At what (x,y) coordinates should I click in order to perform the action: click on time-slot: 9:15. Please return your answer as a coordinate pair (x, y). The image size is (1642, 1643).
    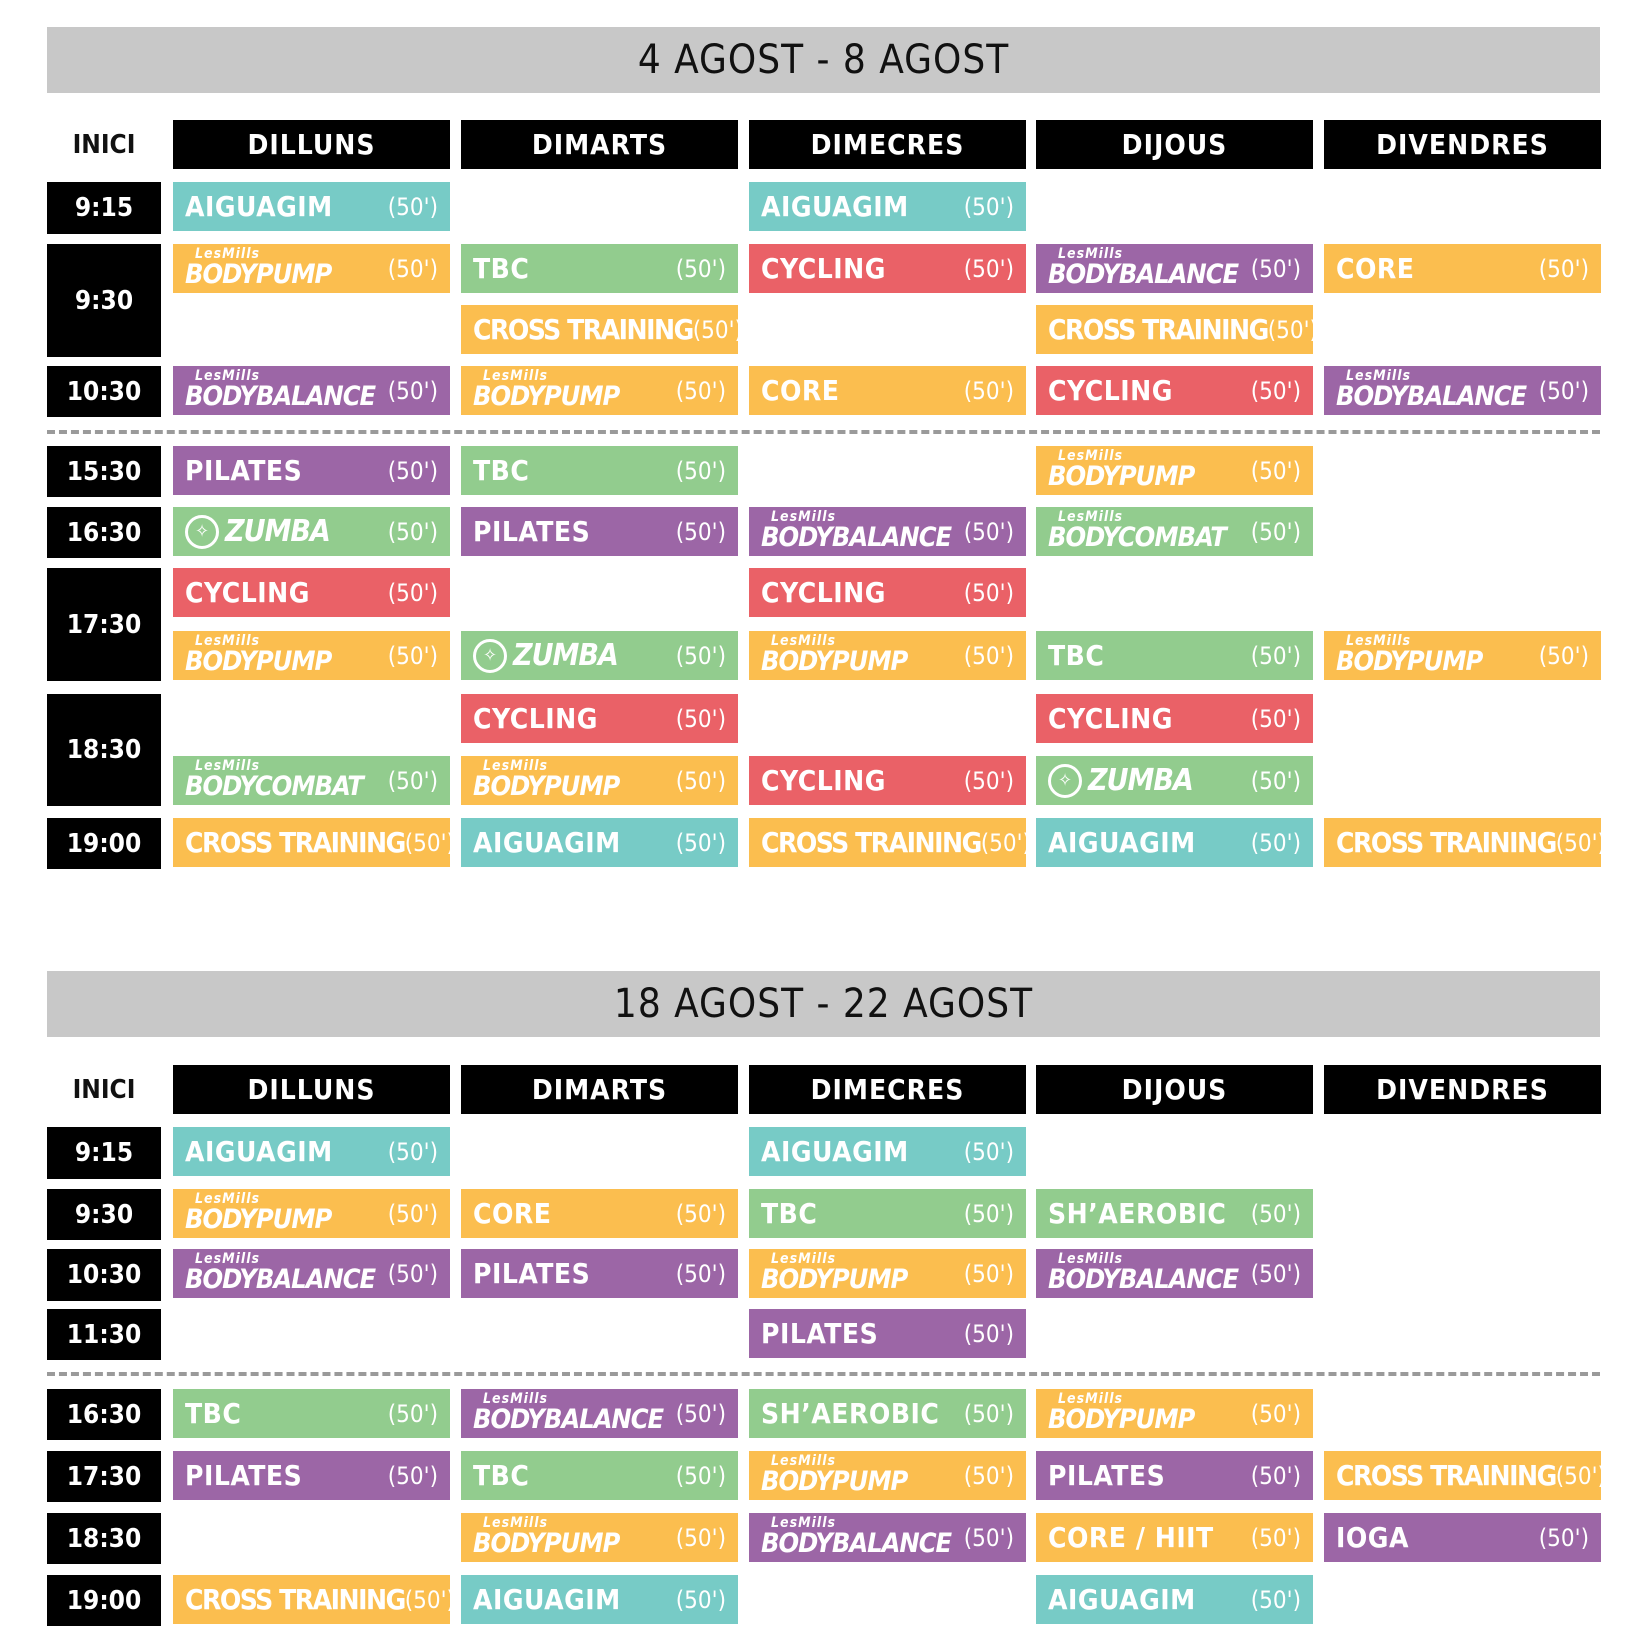
    Looking at the image, I should click on (104, 208).